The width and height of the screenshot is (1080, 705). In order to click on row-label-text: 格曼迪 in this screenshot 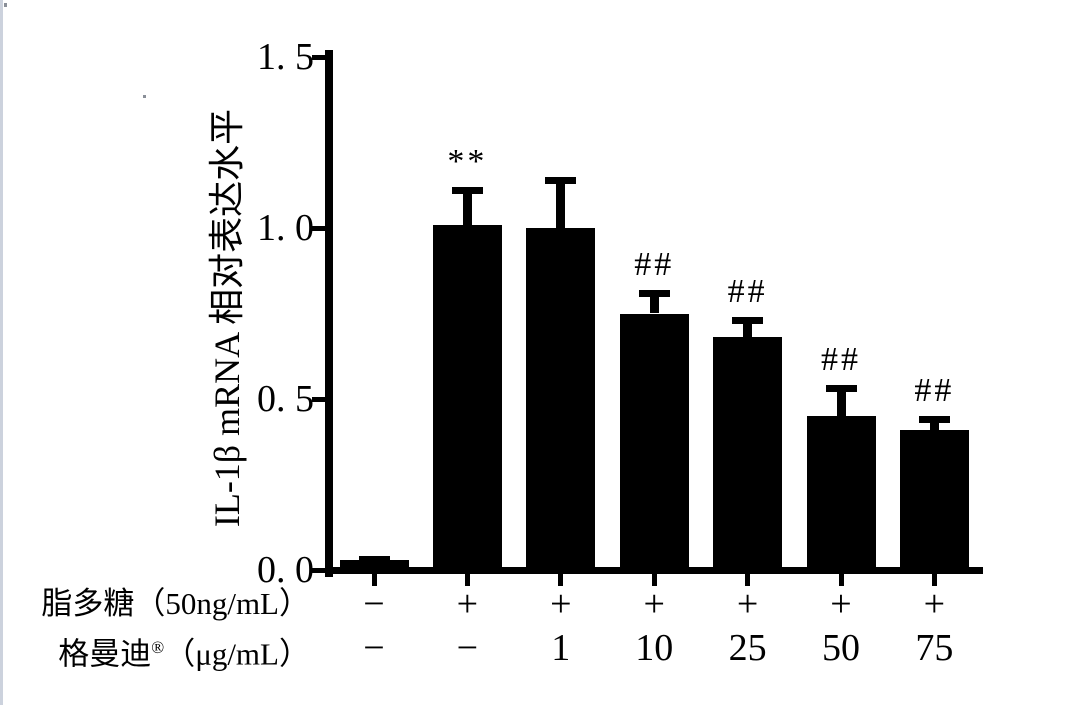, I will do `click(105, 654)`.